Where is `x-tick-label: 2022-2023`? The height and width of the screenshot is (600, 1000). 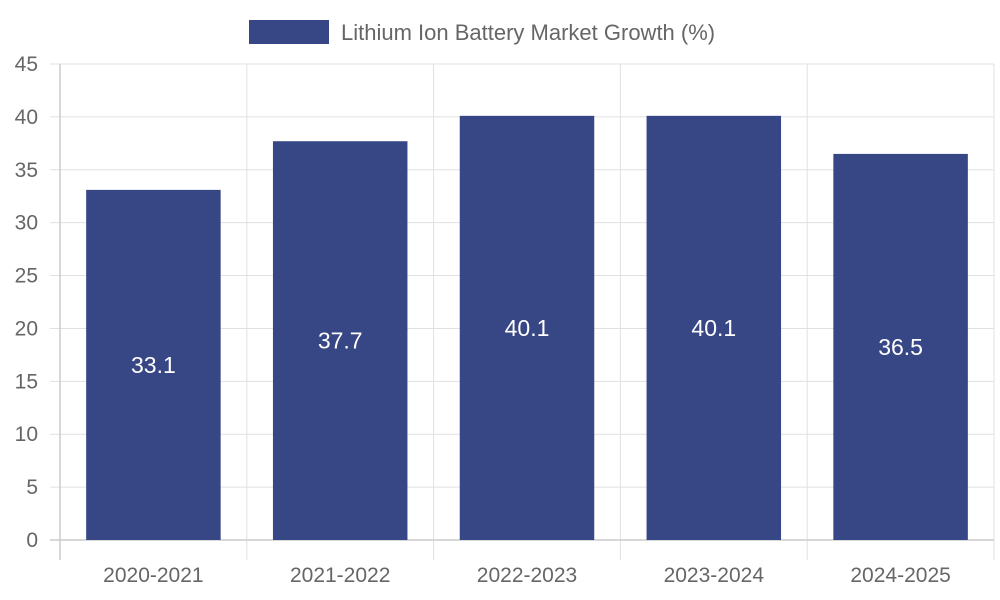
x-tick-label: 2022-2023 is located at coordinates (527, 575).